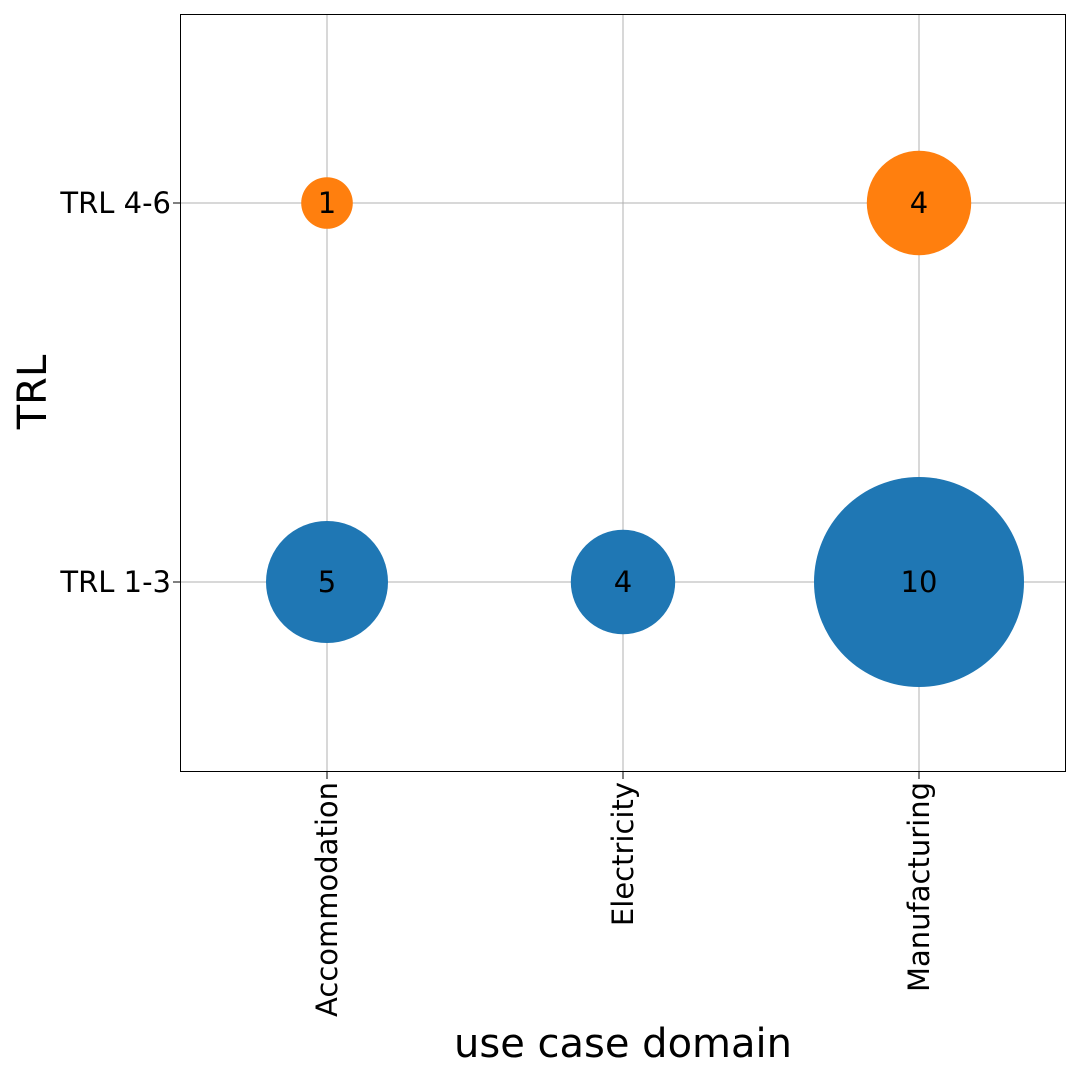 The width and height of the screenshot is (1080, 1080). Describe the element at coordinates (119, 392) in the screenshot. I see `y-ticks: TRL 1-3 TRL 4-6` at that location.